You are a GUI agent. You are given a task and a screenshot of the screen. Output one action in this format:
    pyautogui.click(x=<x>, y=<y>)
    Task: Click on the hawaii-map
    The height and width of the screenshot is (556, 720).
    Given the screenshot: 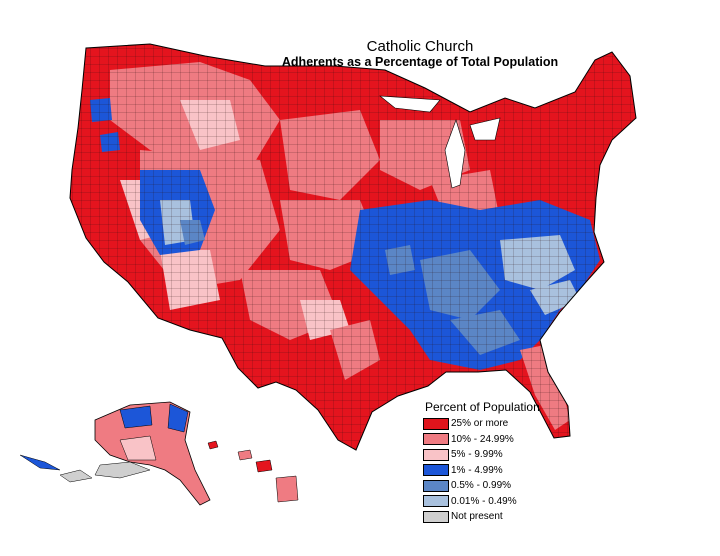 What is the action you would take?
    pyautogui.click(x=253, y=471)
    